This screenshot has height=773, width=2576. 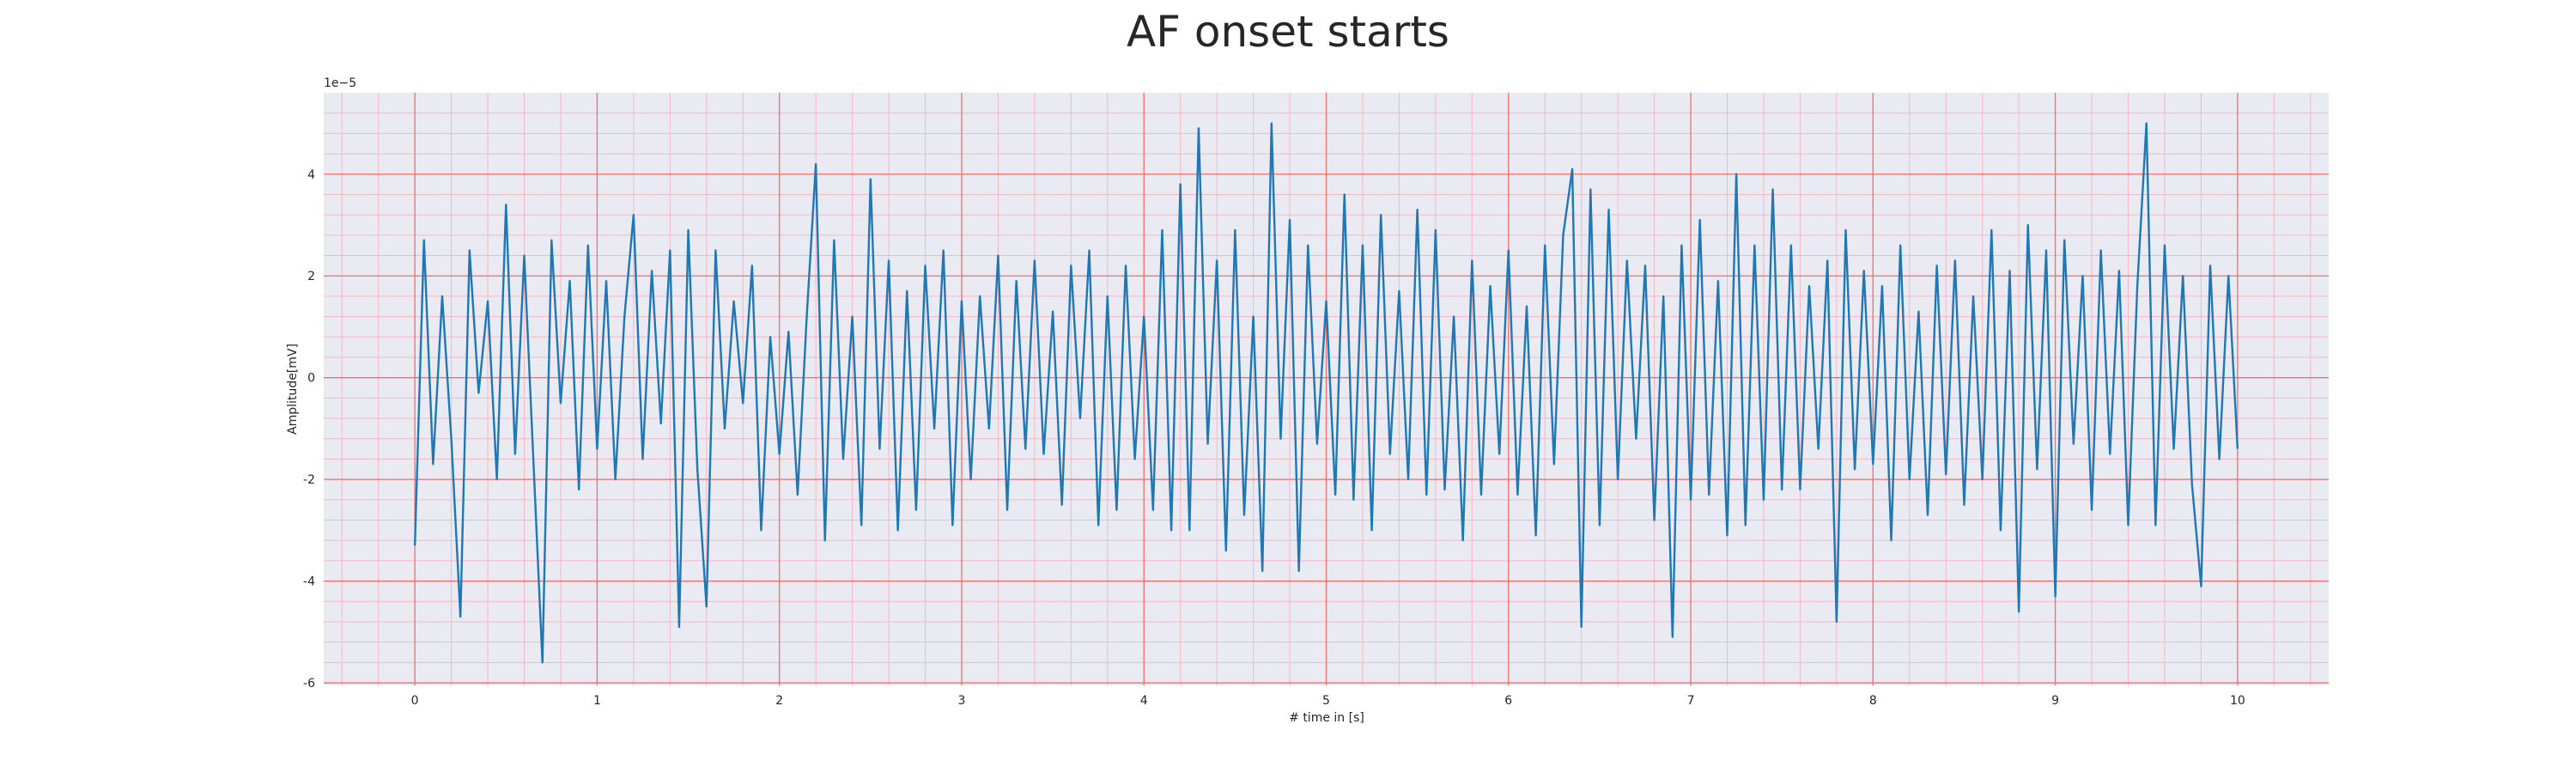 I want to click on y-offset-text: 1e−5, so click(x=340, y=83).